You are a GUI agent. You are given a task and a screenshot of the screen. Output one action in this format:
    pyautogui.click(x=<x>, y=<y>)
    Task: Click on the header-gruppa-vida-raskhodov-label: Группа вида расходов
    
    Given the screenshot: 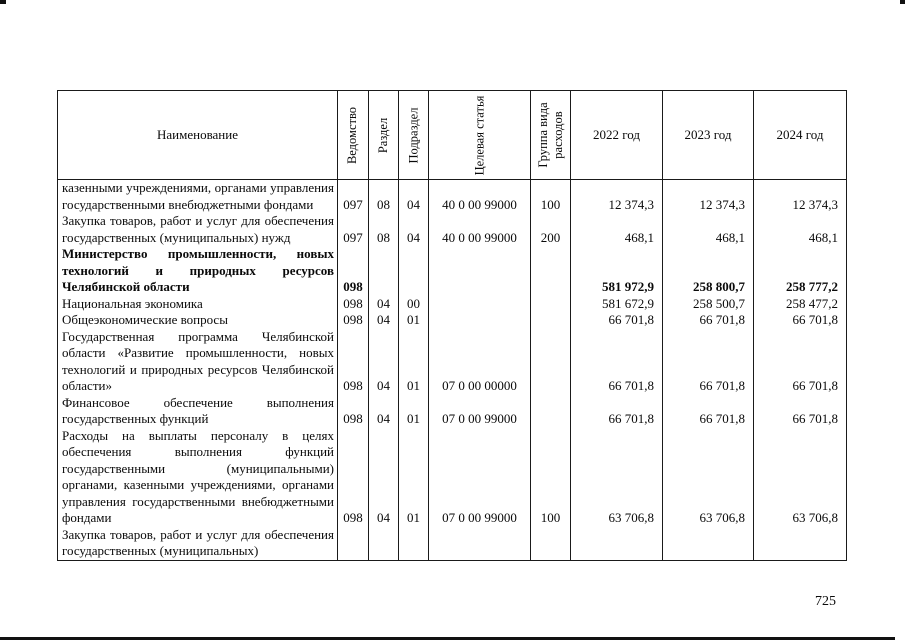 What is the action you would take?
    pyautogui.click(x=550, y=135)
    